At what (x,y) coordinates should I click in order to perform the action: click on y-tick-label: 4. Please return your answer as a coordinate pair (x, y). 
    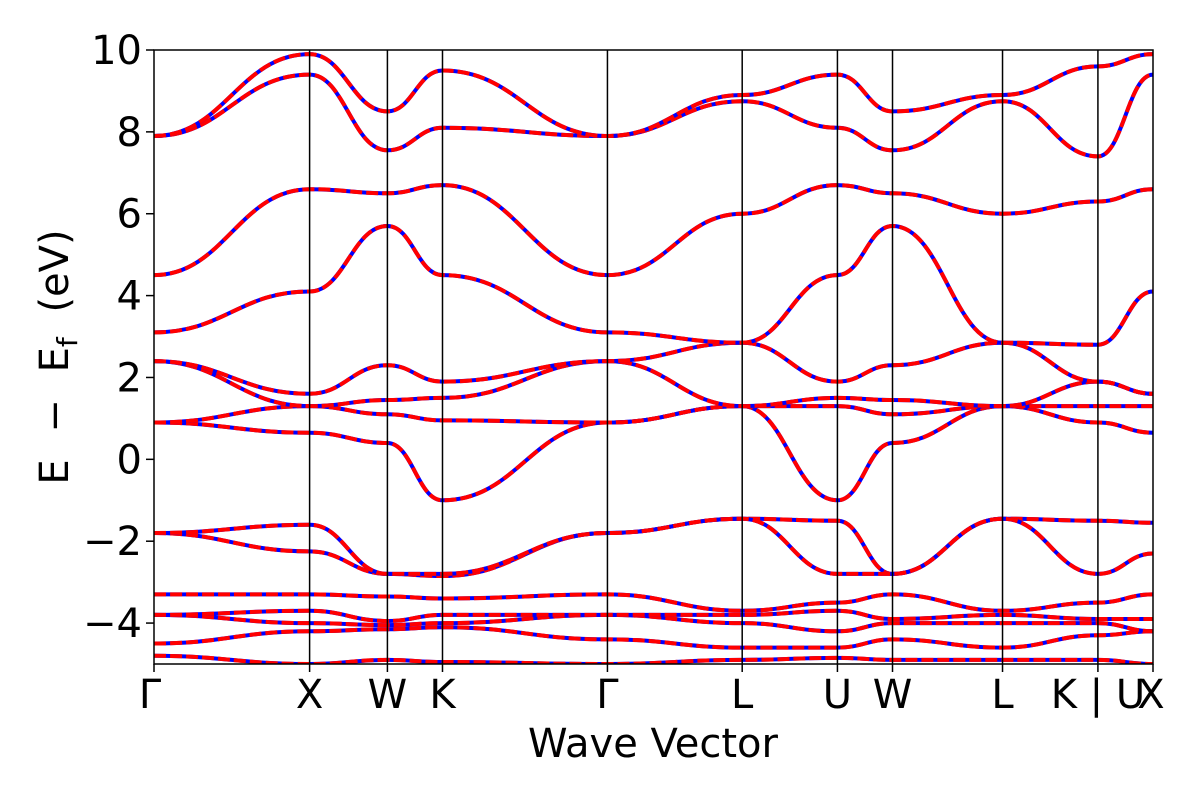
    Looking at the image, I should click on (129, 297).